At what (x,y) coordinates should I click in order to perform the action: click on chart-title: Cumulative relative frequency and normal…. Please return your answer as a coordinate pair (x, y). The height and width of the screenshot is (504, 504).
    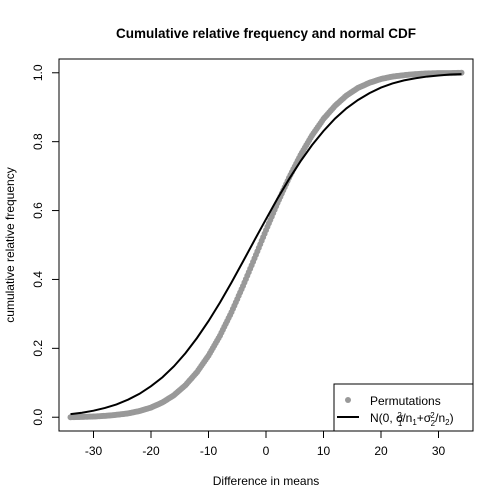
    Looking at the image, I should click on (266, 33).